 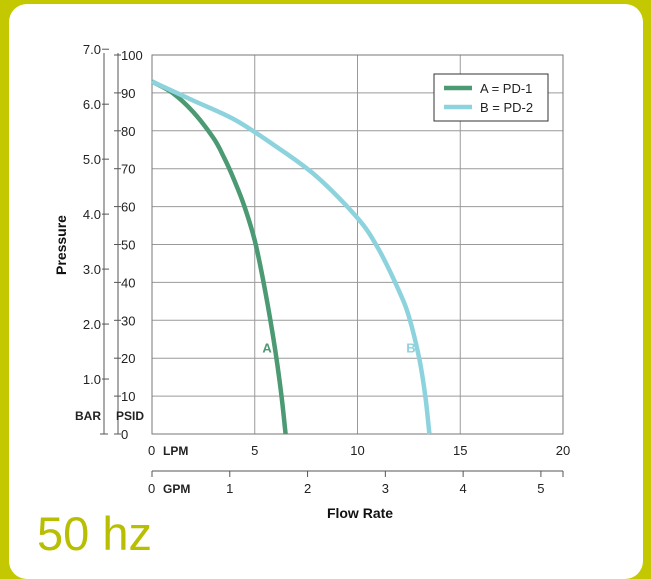 I want to click on bar-tick-label: 5.0, so click(x=92, y=159).